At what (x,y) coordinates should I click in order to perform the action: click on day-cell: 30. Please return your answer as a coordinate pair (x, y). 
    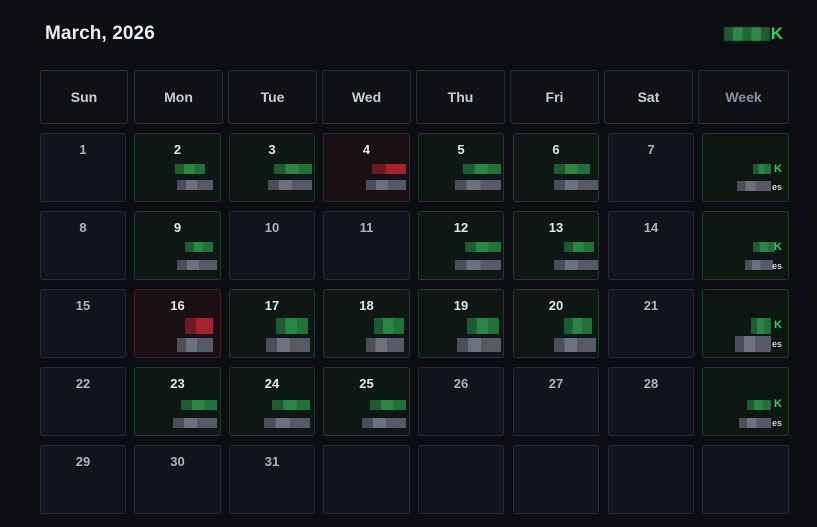
    Looking at the image, I should click on (177, 479).